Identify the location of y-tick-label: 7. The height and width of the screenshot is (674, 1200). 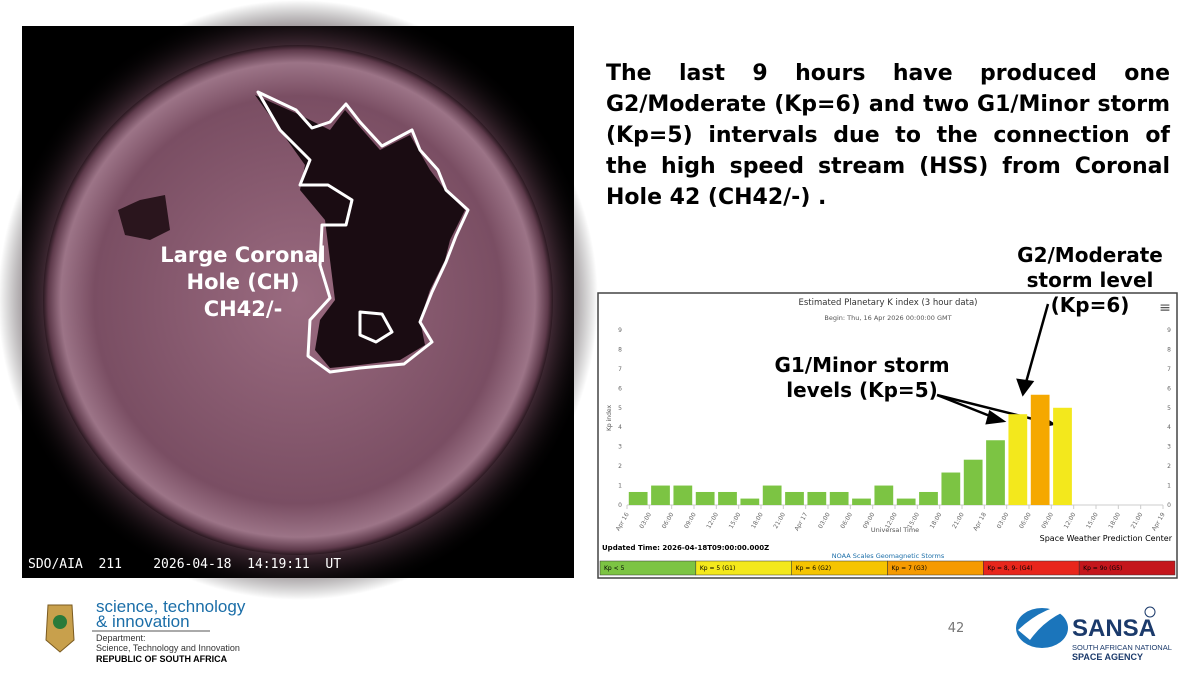
(620, 369).